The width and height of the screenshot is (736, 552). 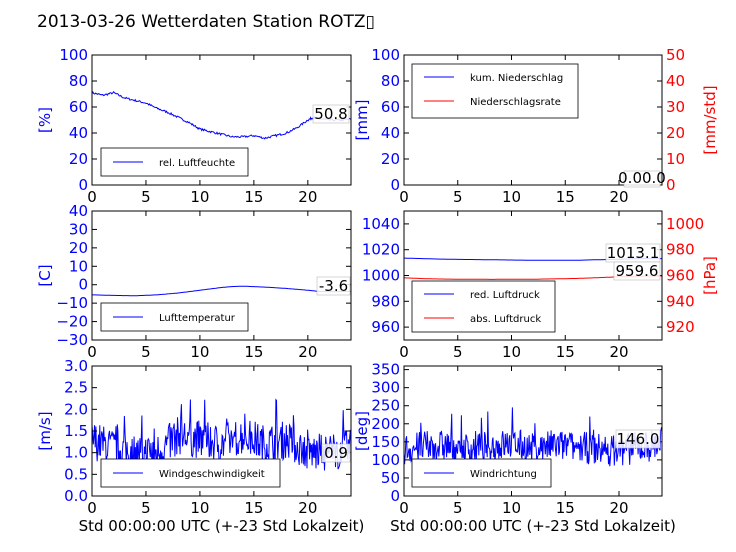 I want to click on value-annotation: -3.6, so click(x=333, y=286).